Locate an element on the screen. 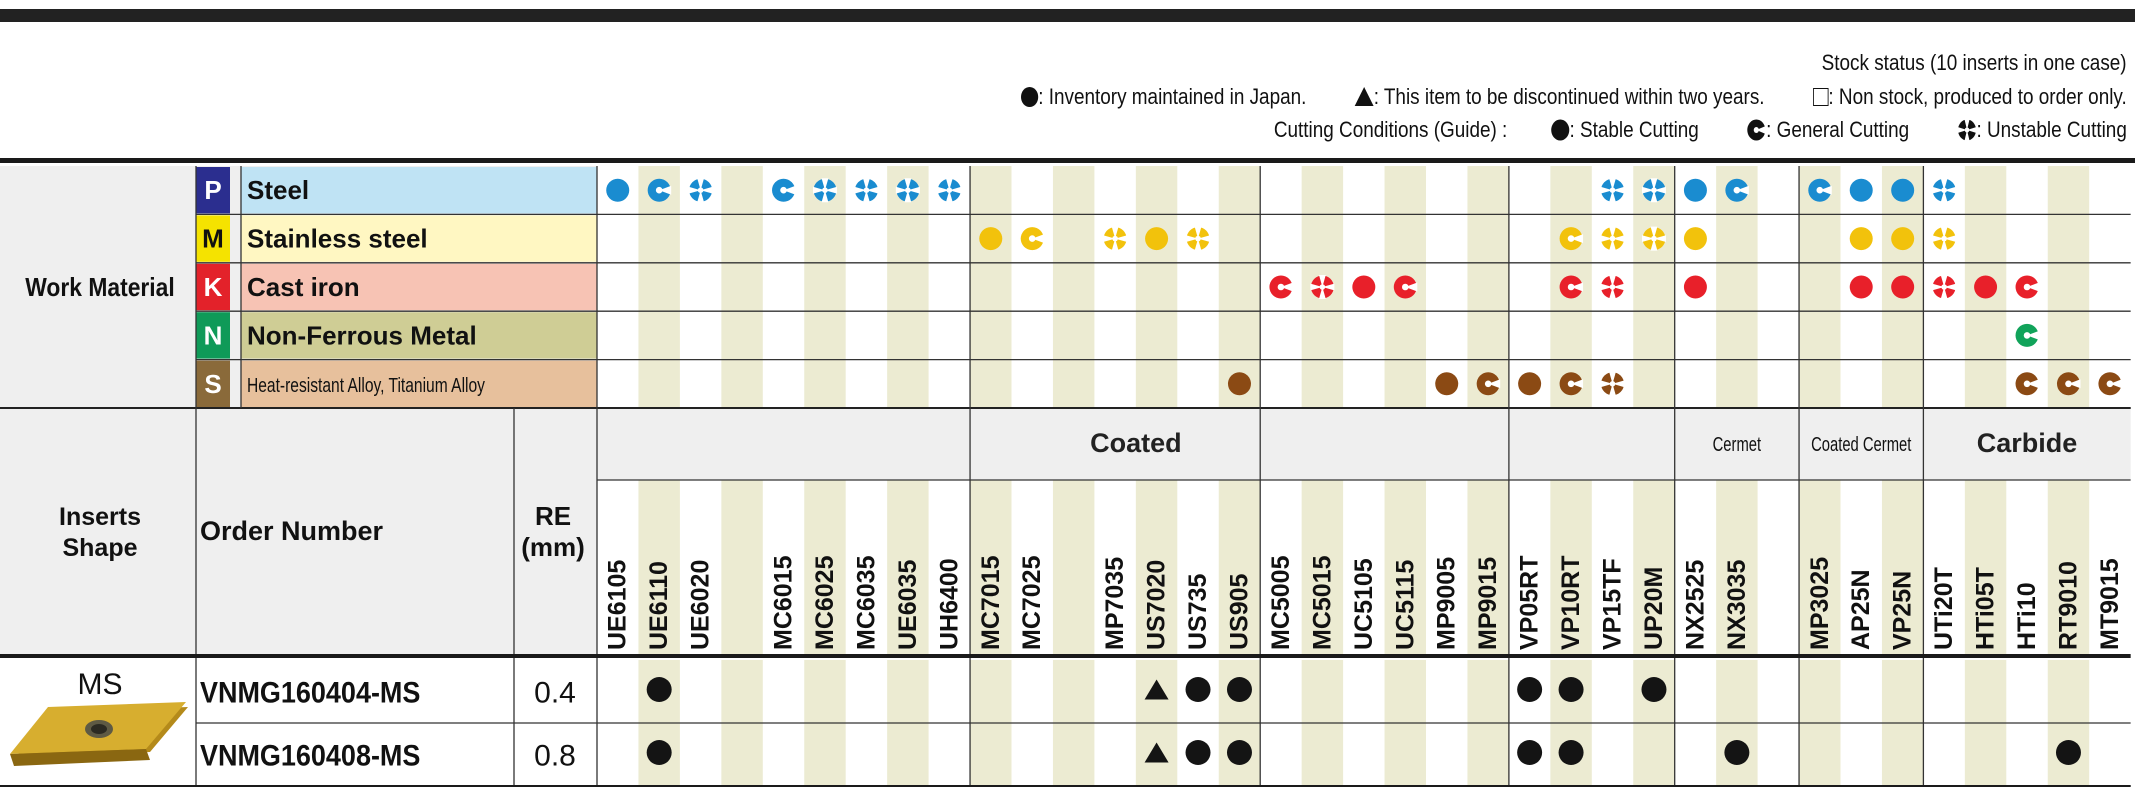  insert-shape-image is located at coordinates (99, 734).